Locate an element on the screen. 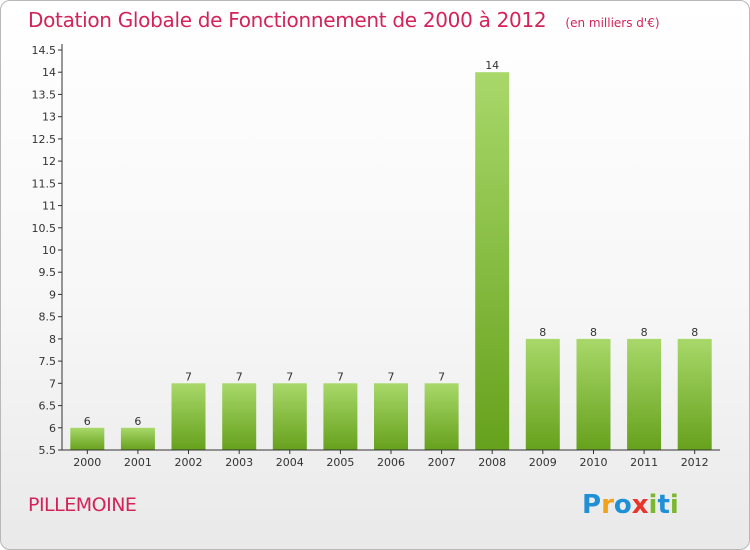 The height and width of the screenshot is (550, 750). logo-letter: t is located at coordinates (663, 505).